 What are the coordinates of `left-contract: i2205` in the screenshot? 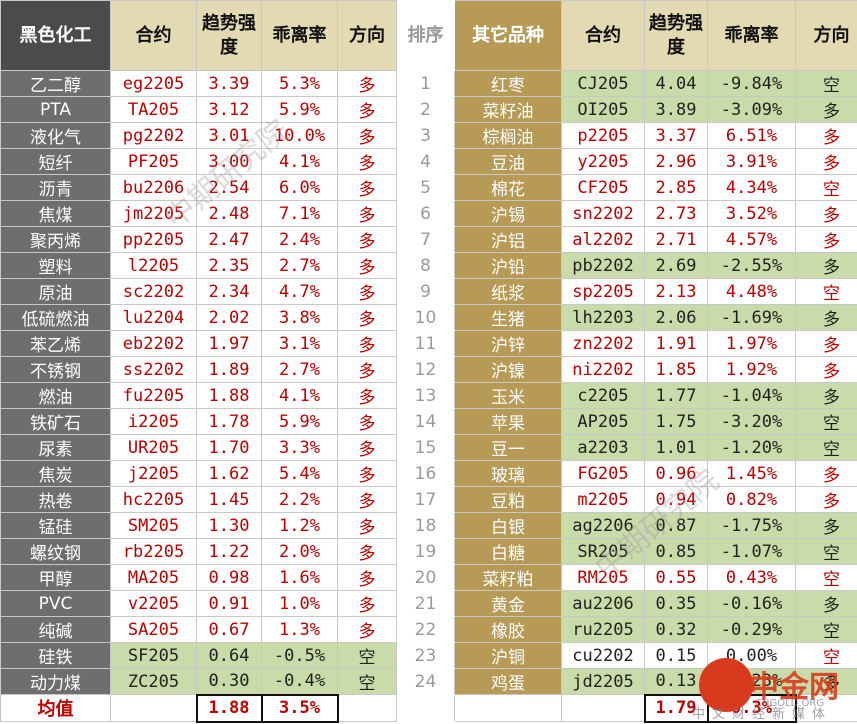 It's located at (153, 421).